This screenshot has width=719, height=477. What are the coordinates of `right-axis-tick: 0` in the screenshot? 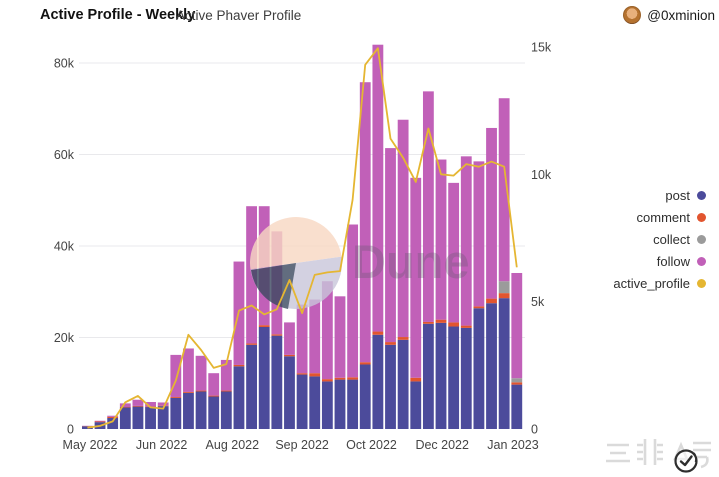 It's located at (534, 430).